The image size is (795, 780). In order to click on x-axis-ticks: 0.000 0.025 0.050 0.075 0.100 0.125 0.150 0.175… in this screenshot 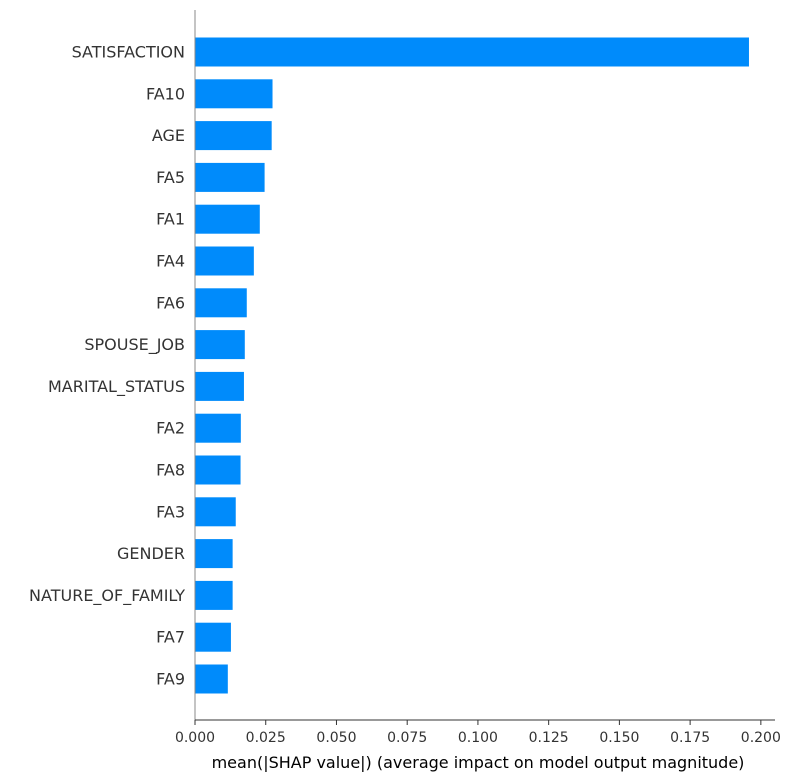, I will do `click(478, 733)`.